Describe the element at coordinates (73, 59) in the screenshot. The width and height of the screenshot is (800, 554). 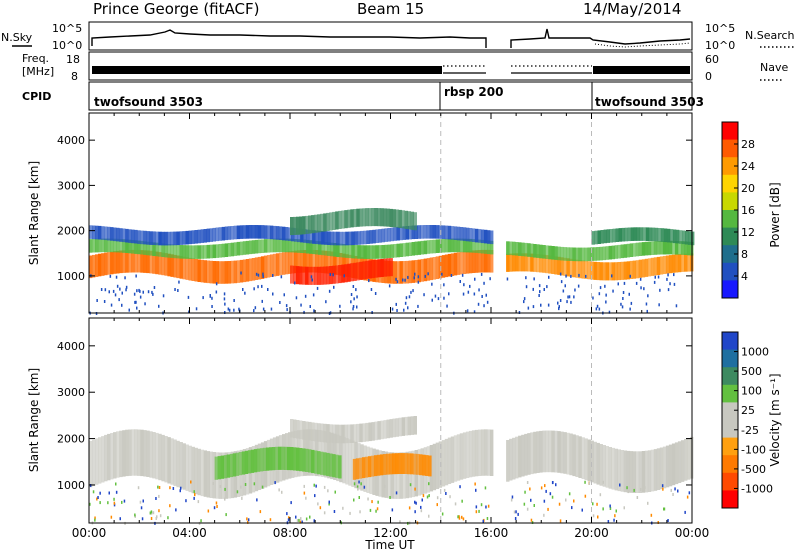
I see `freq-tick-top: 18` at that location.